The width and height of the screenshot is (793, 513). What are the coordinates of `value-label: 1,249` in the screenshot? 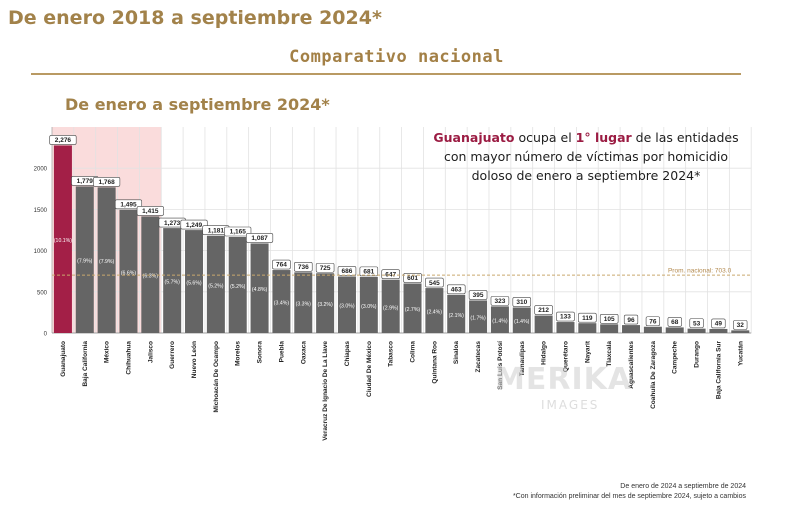 It's located at (194, 225).